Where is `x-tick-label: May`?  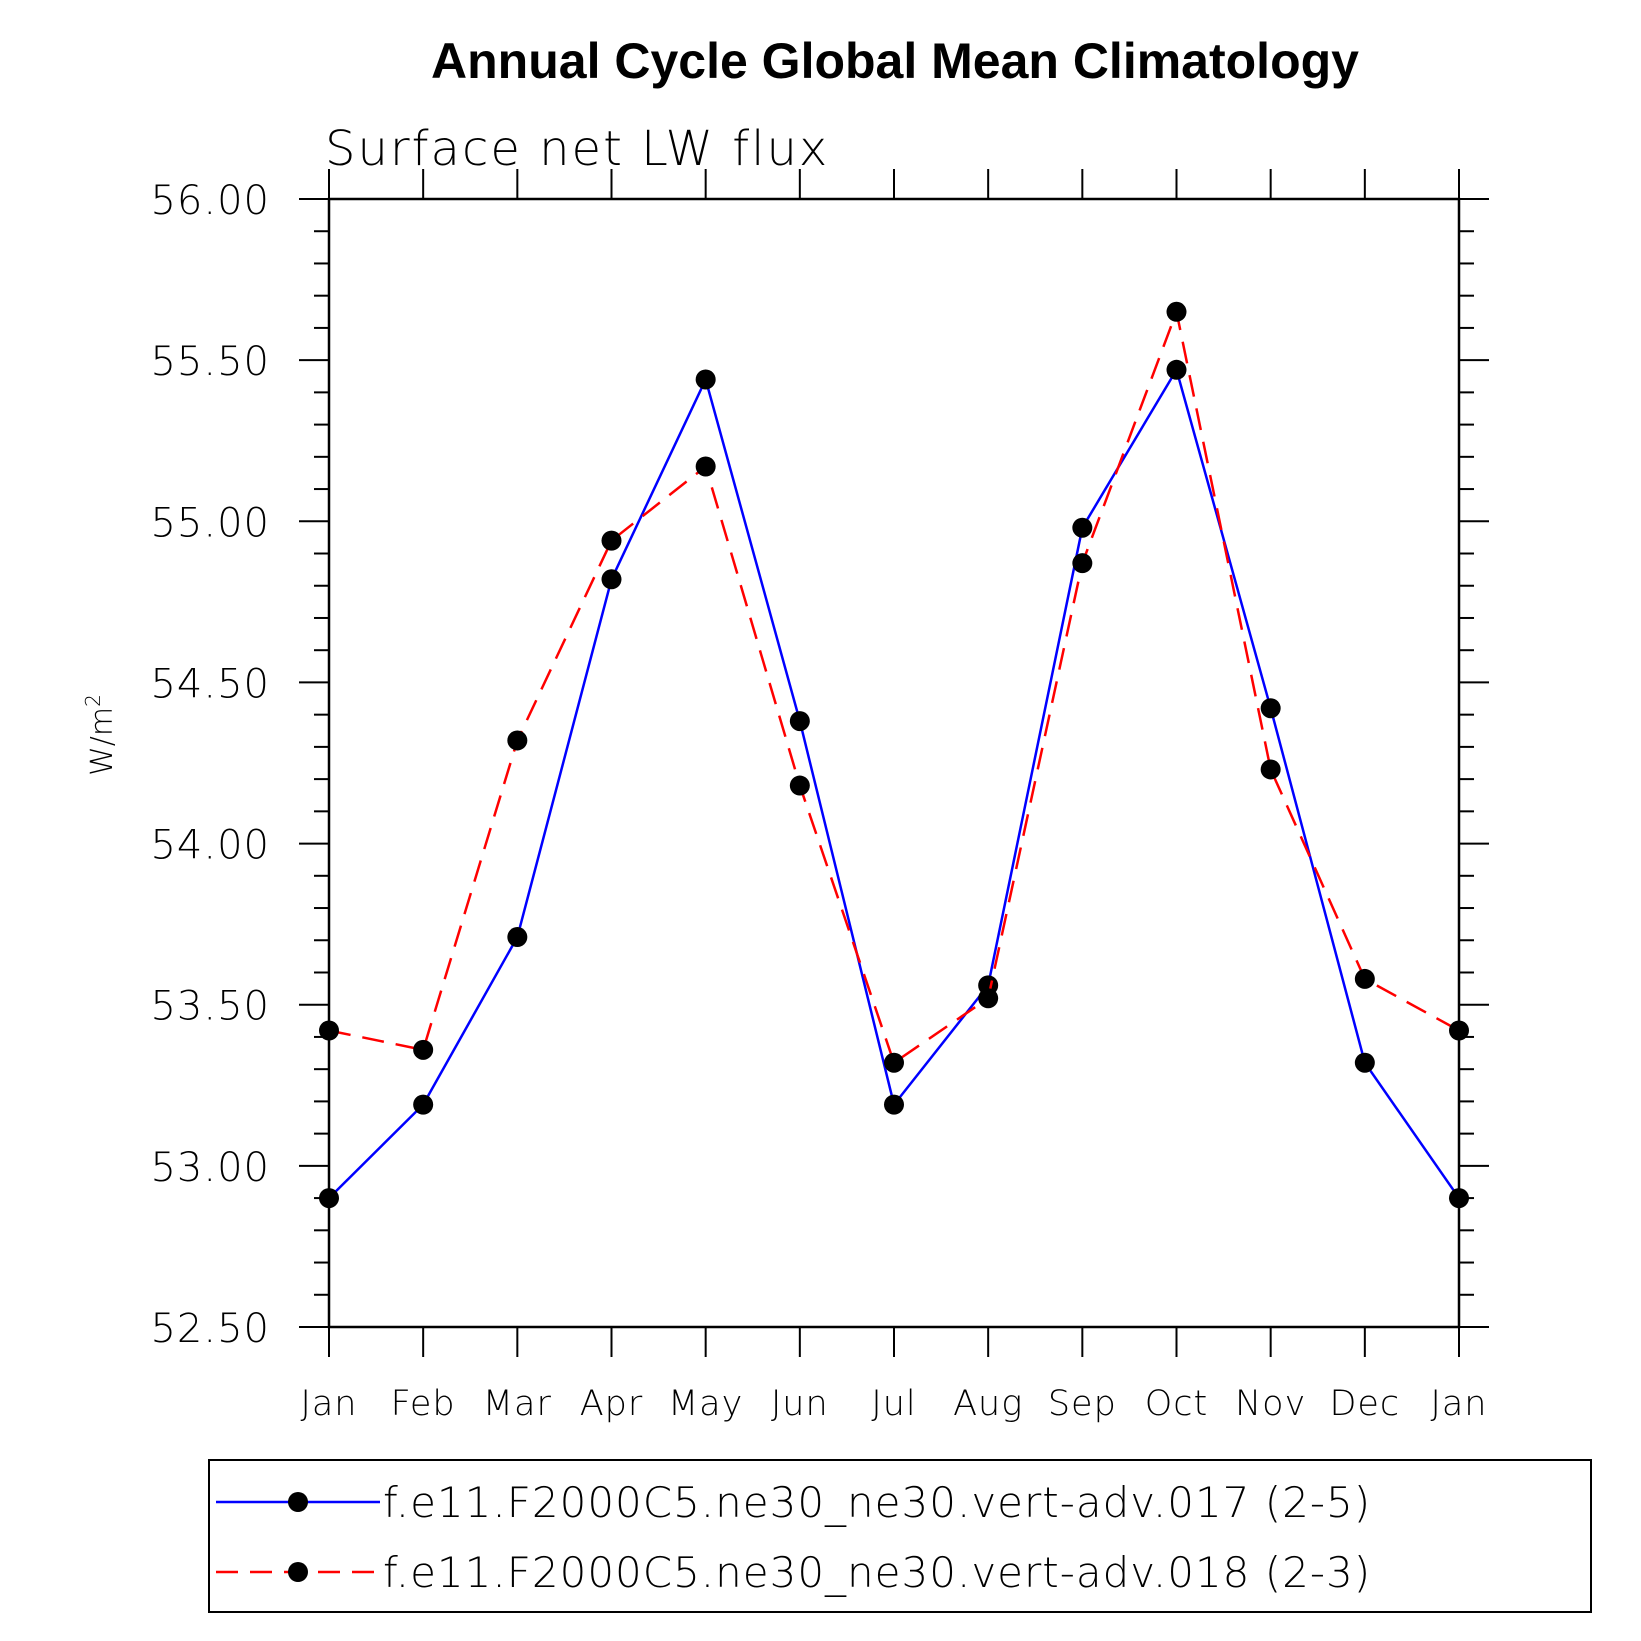
x-tick-label: May is located at coordinates (705, 1404).